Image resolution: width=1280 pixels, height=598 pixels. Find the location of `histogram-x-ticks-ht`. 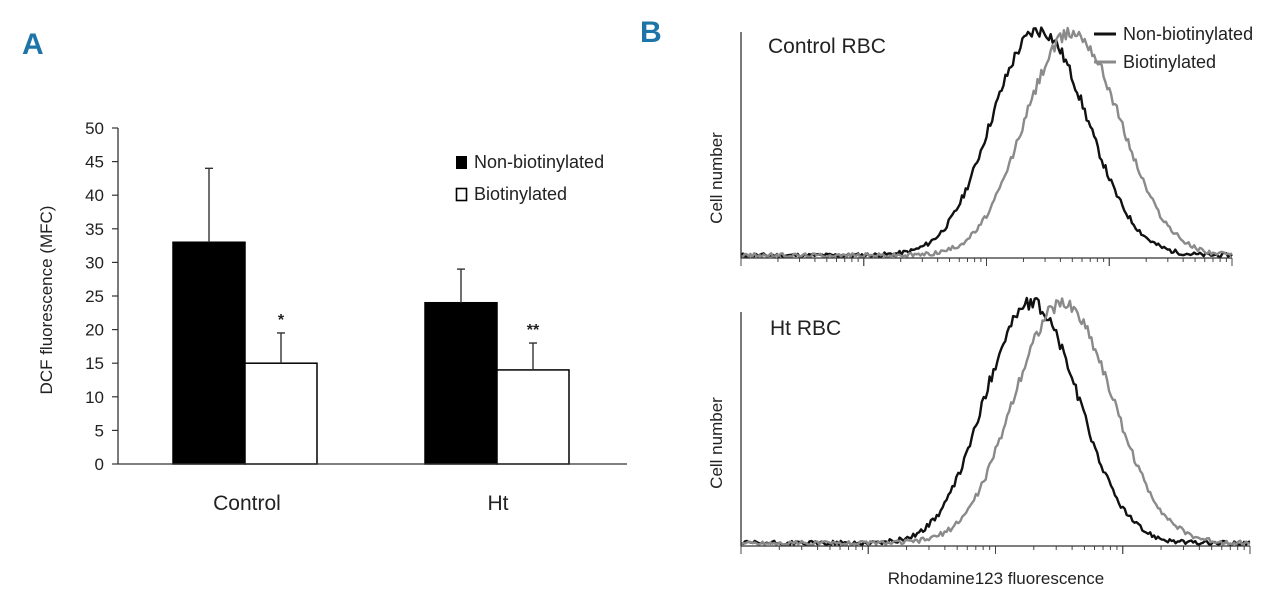

histogram-x-ticks-ht is located at coordinates (995, 550).